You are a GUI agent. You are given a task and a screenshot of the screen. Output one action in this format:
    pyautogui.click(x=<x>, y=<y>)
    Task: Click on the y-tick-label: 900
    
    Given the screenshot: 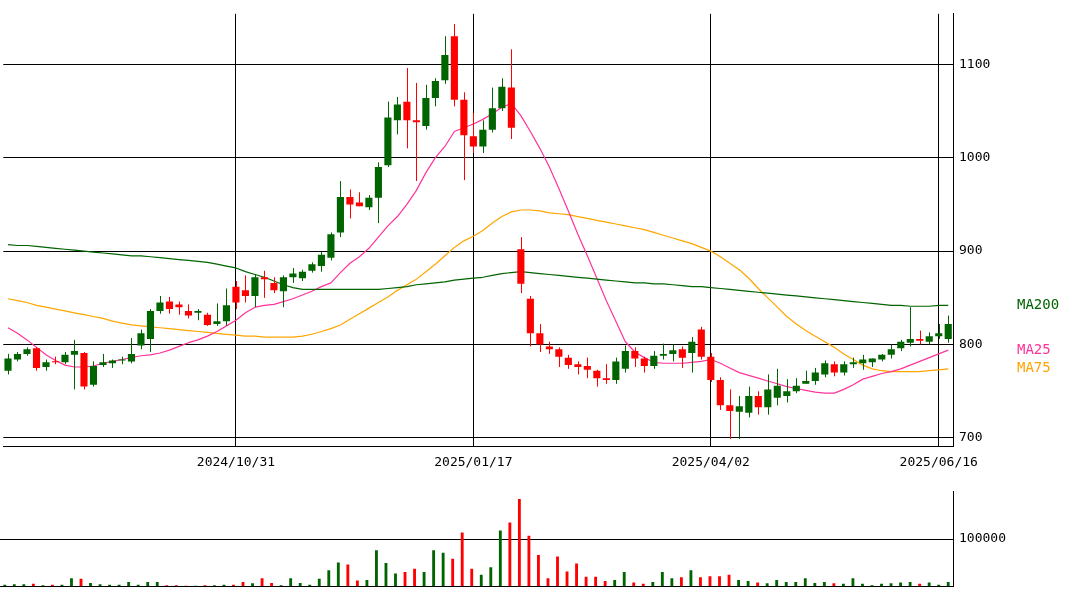 What is the action you would take?
    pyautogui.click(x=971, y=250)
    